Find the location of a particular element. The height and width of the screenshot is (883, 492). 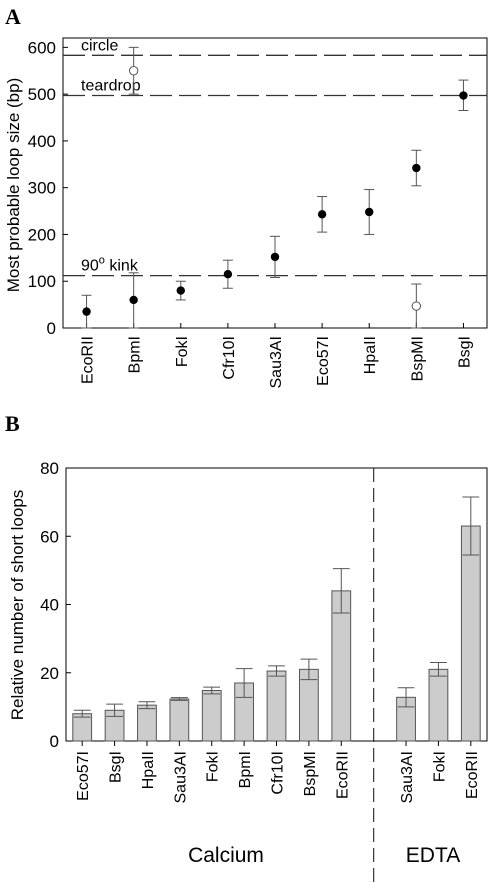

reference-line-label: teardrop is located at coordinates (111, 86).